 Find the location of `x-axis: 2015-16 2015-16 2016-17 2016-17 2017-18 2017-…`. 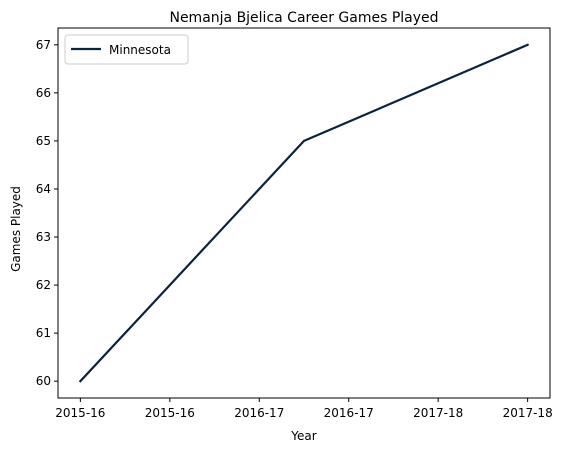

x-axis: 2015-16 2015-16 2016-17 2016-17 2017-18 2017-… is located at coordinates (304, 409).